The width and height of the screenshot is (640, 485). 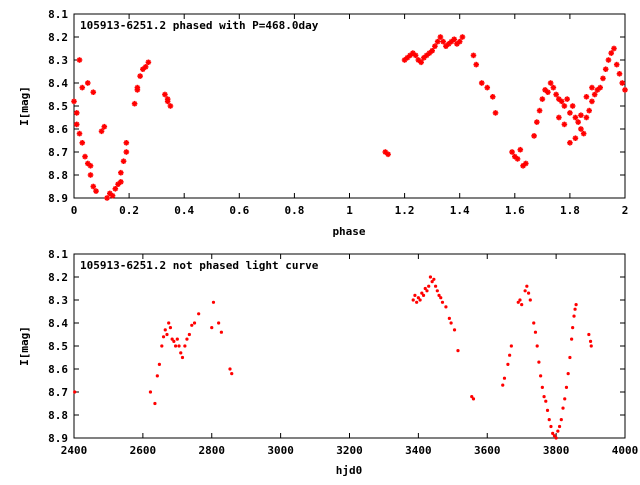 I want to click on y-tick-label: 8.3, so click(x=58, y=300).